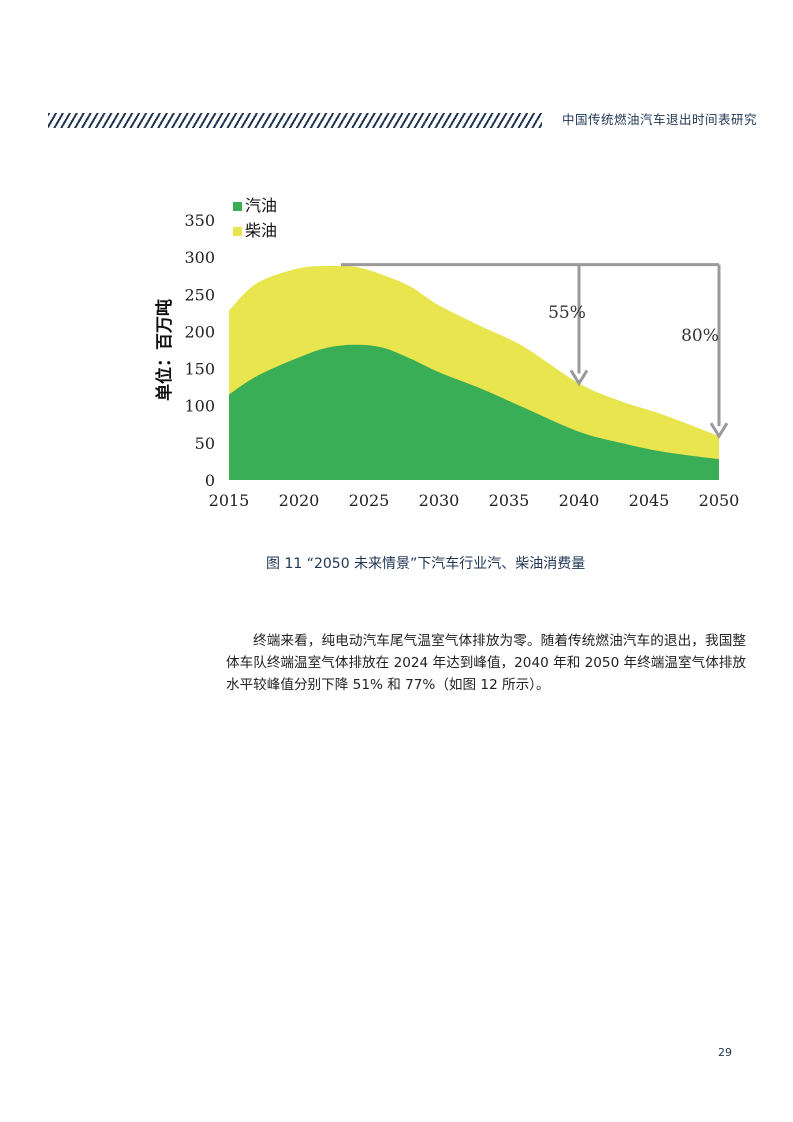  I want to click on figure-caption: 图 11 “2050 未来情景”下汽车行业汽、柴油消费量, so click(426, 564).